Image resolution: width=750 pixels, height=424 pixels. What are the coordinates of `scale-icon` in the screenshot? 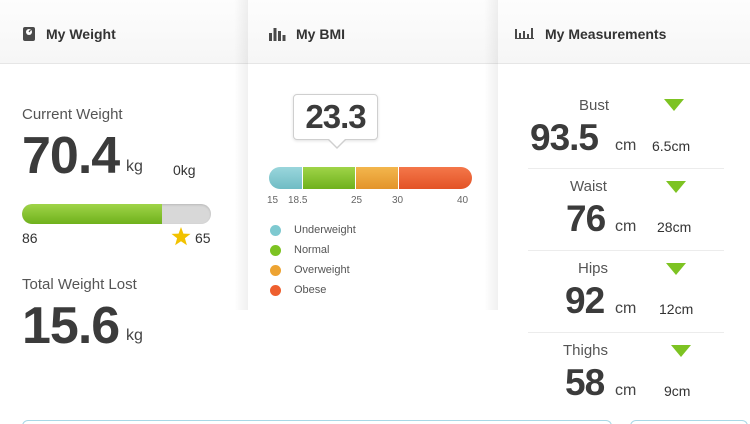 It's located at (29, 34).